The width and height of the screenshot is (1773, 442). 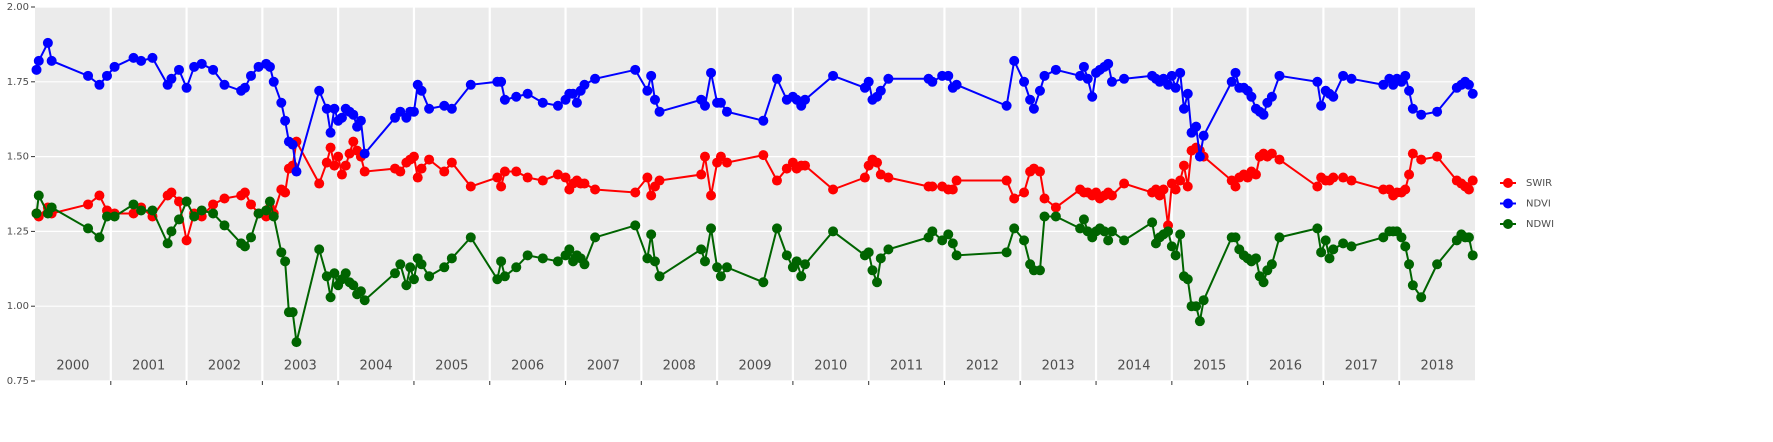 What do you see at coordinates (679, 366) in the screenshot?
I see `year-label: 2008` at bounding box center [679, 366].